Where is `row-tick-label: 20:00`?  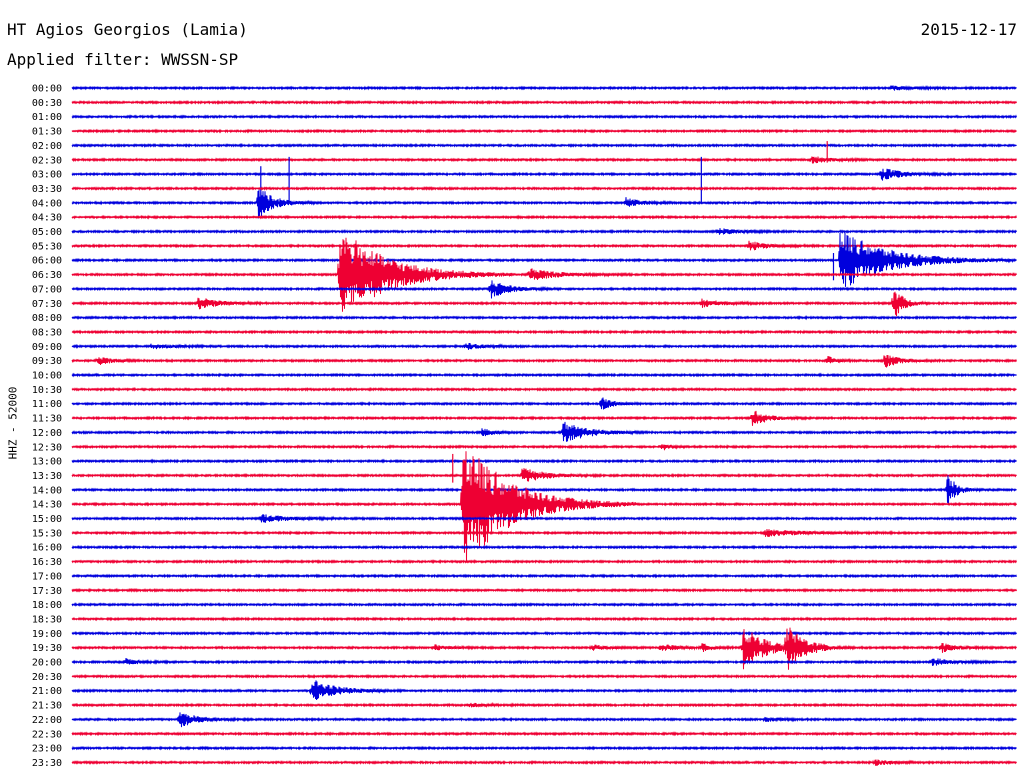
row-tick-label: 20:00 is located at coordinates (47, 663).